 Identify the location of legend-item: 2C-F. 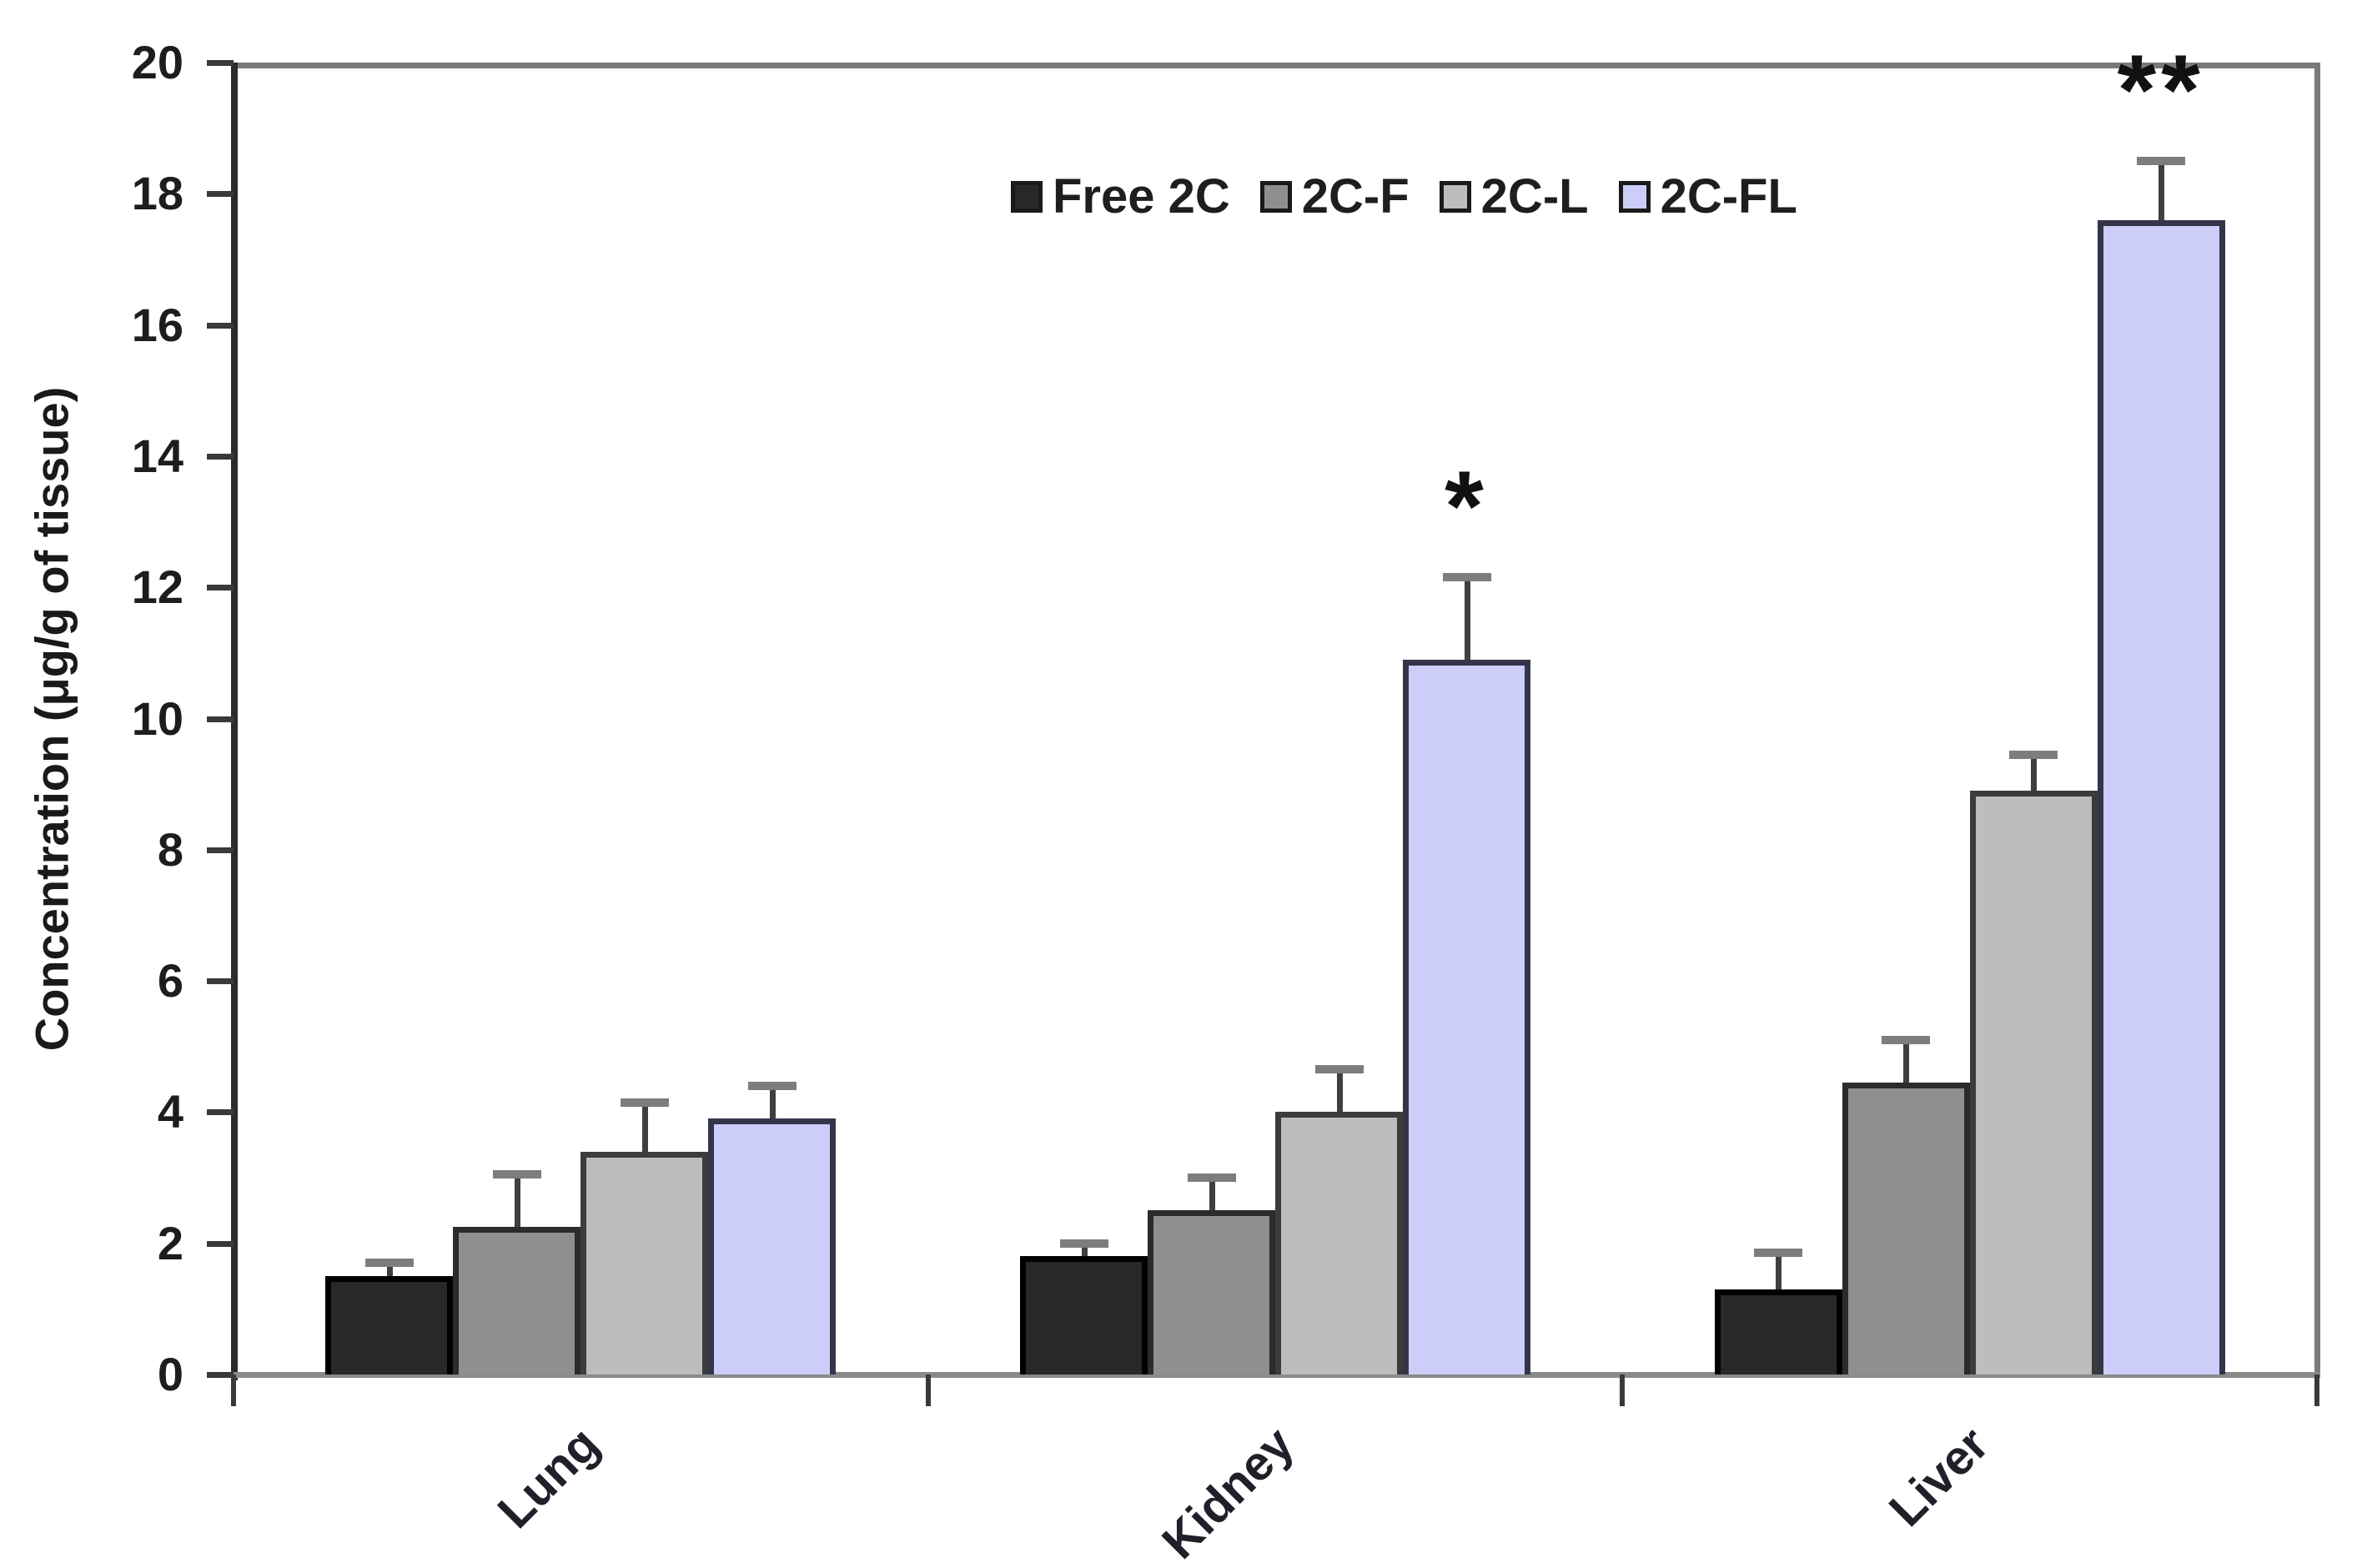
(1334, 196).